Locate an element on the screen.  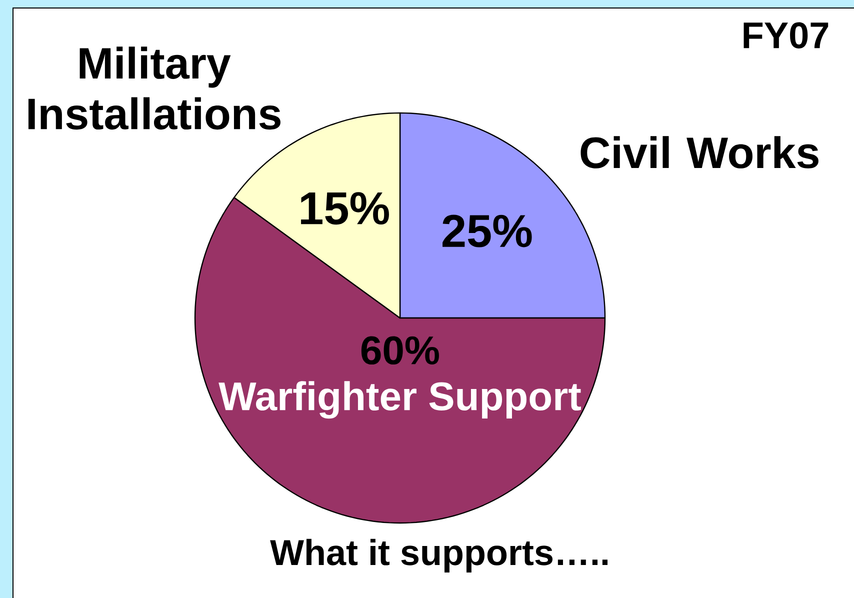
data-label: 60% is located at coordinates (400, 350).